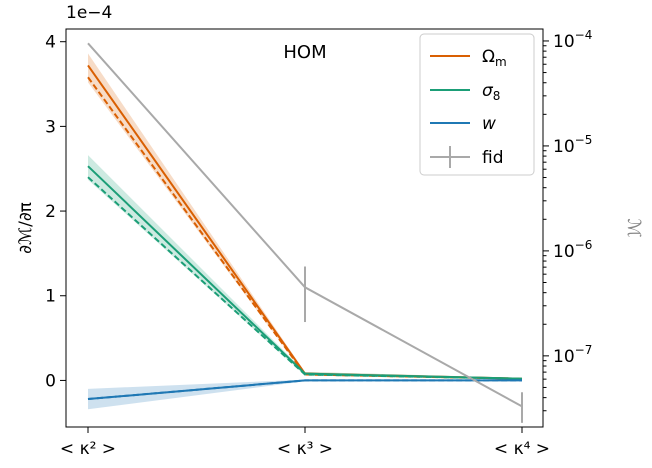  Describe the element at coordinates (572, 355) in the screenshot. I see `y2-tick-label: 10⁻⁷` at that location.